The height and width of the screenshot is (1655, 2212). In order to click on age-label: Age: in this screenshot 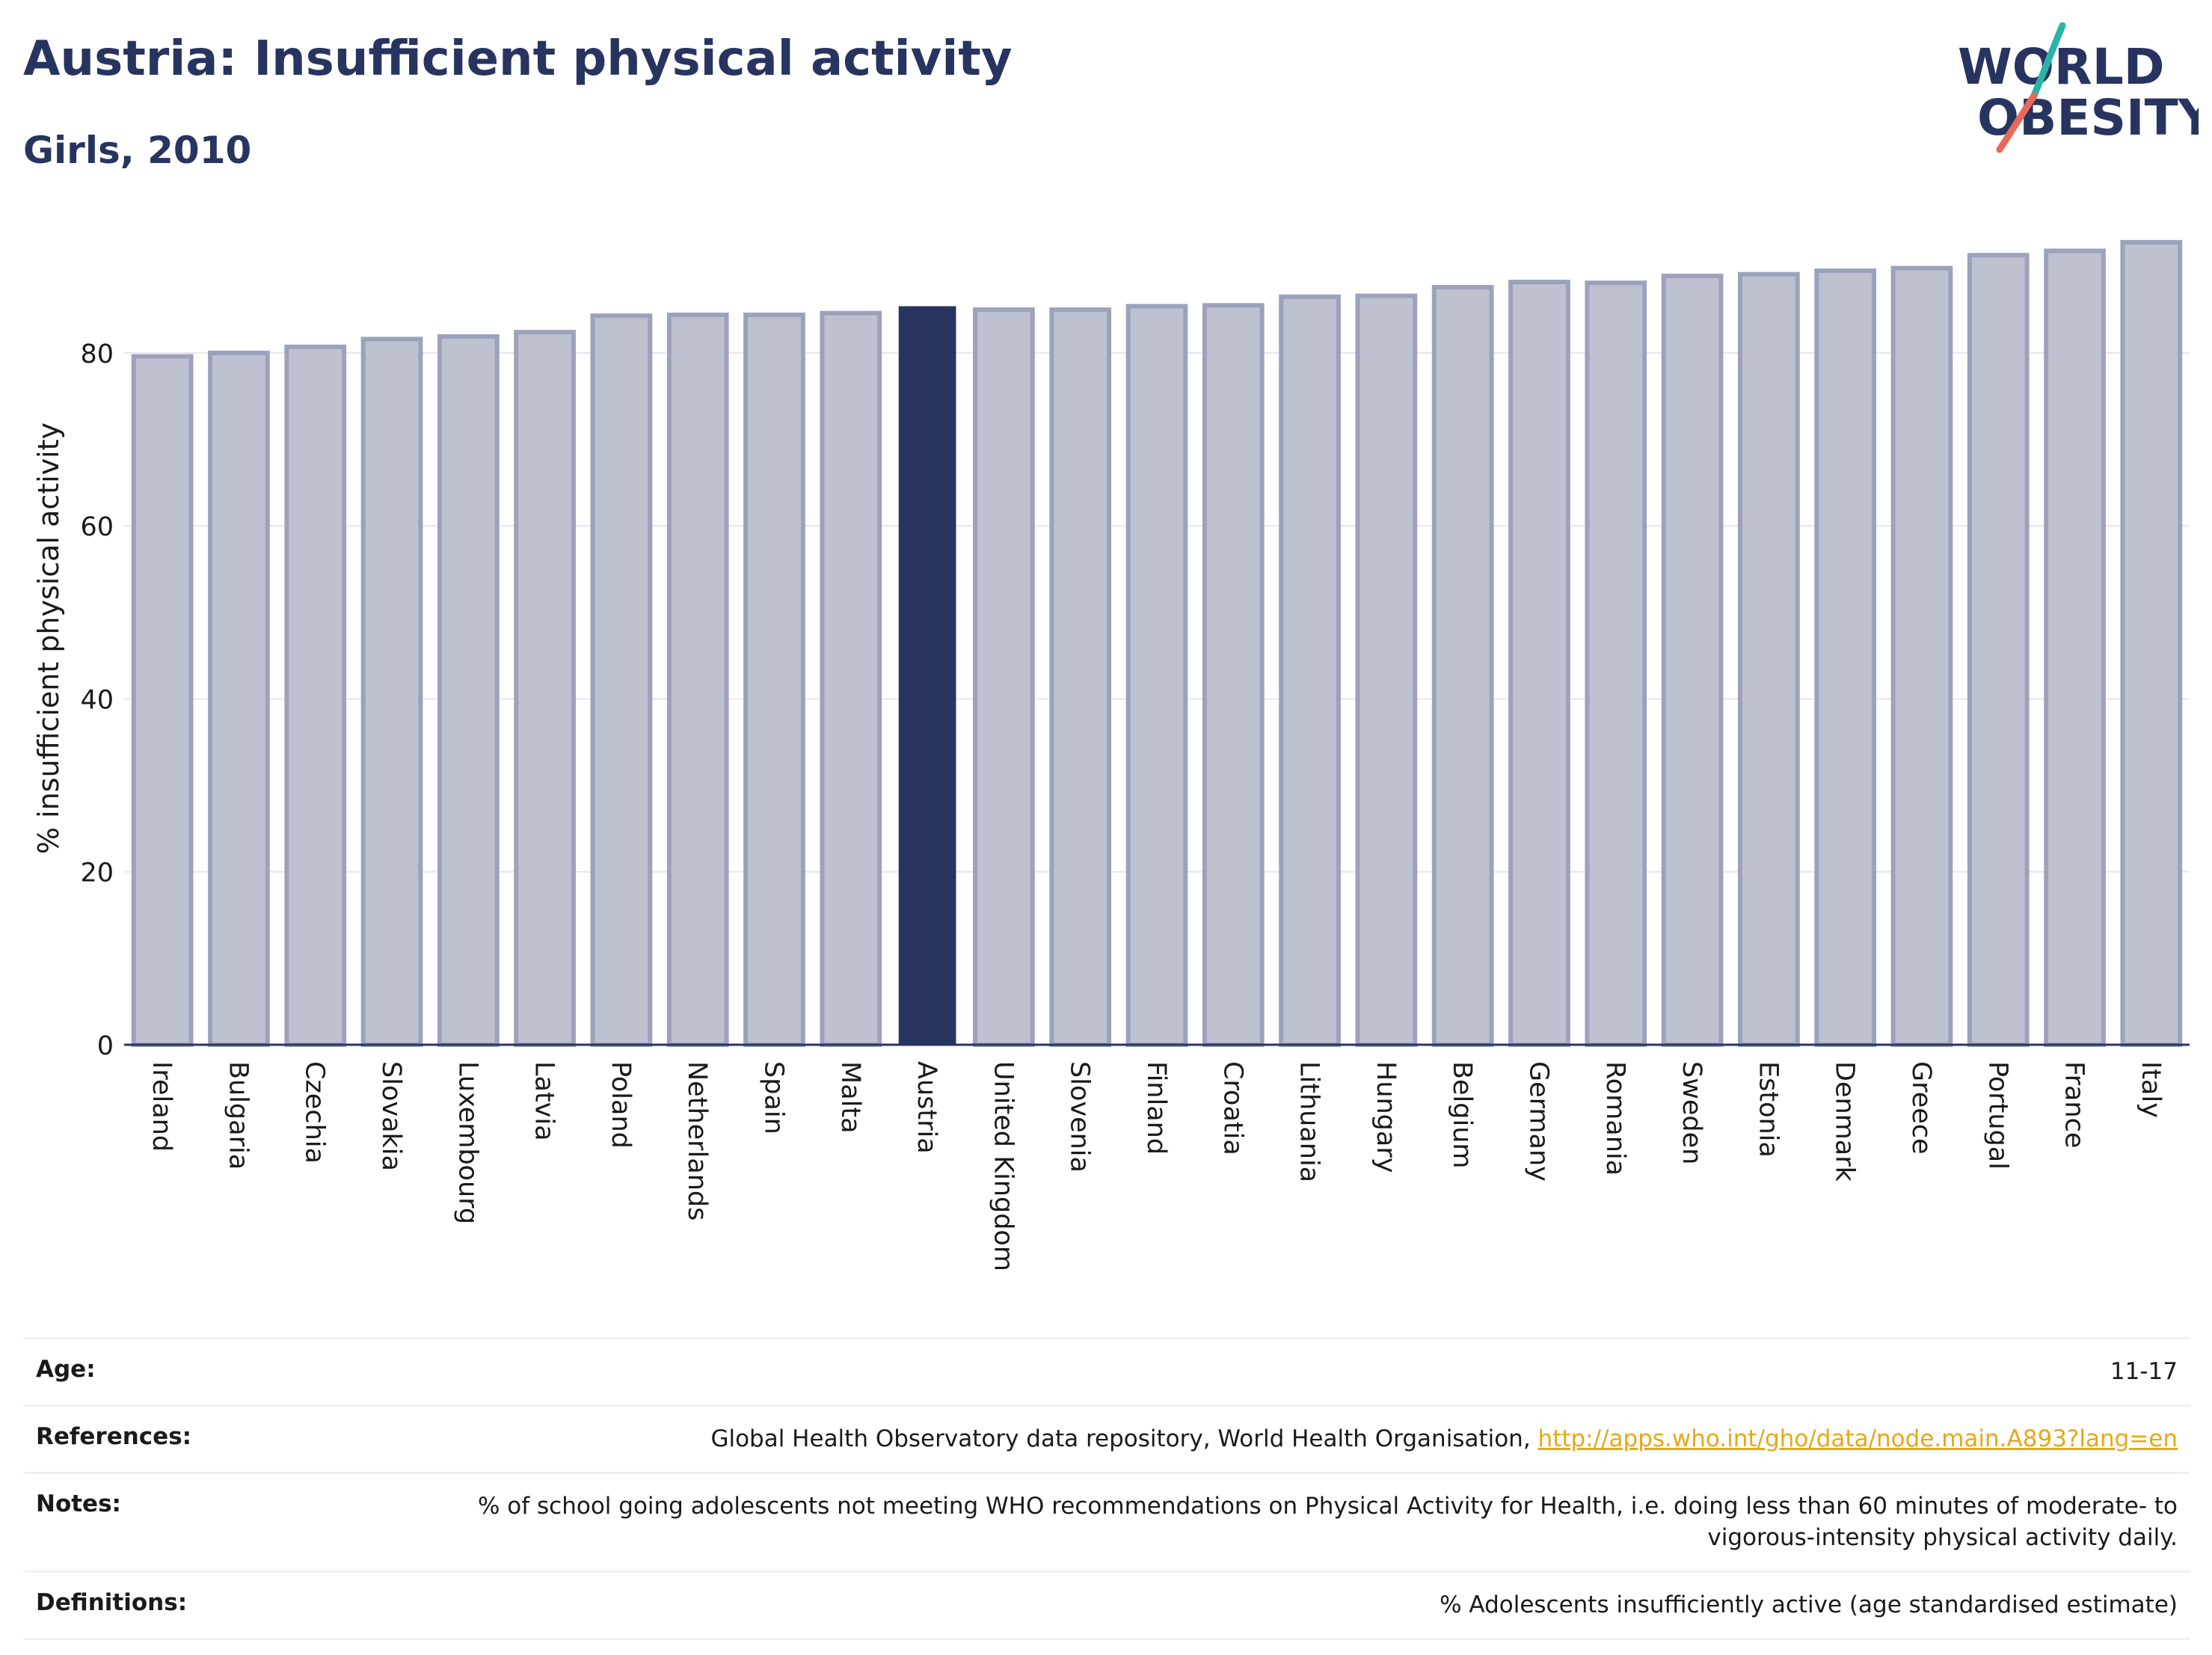, I will do `click(66, 1369)`.